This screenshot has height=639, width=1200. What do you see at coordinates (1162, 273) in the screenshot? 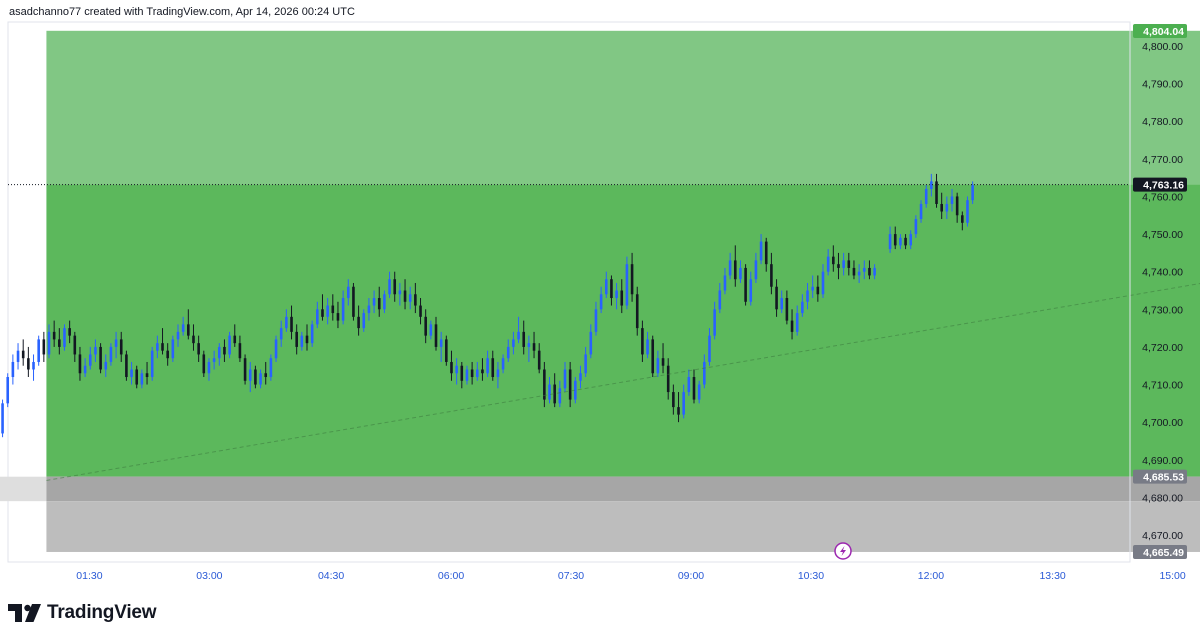
I see `price-tick-label: 4,740.00` at bounding box center [1162, 273].